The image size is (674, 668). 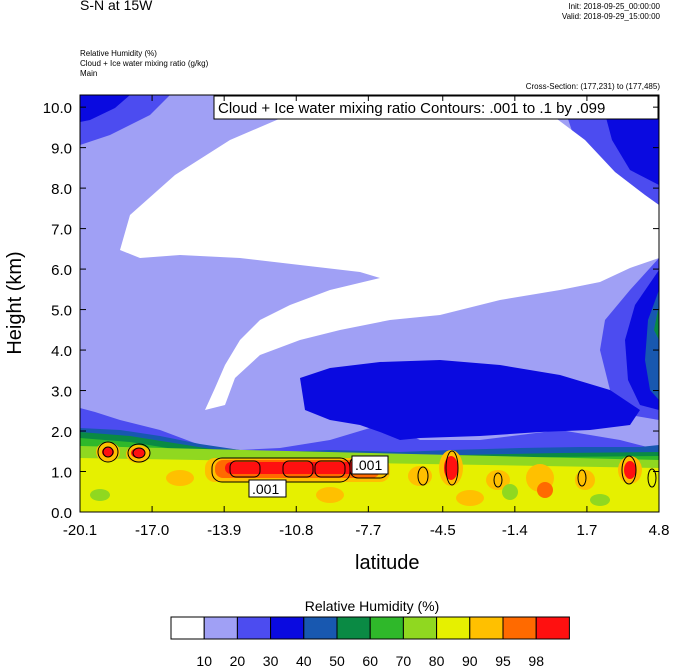 I want to click on x-tick-label: -1.4, so click(x=515, y=530).